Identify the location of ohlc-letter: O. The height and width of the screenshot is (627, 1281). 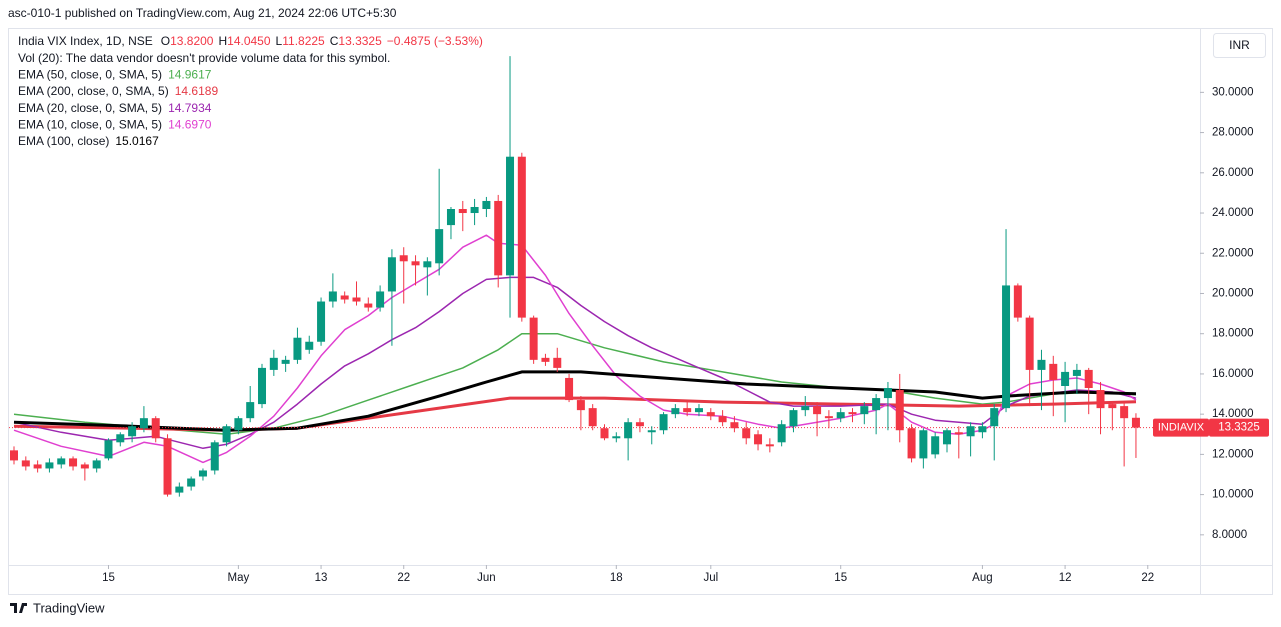
(165, 41).